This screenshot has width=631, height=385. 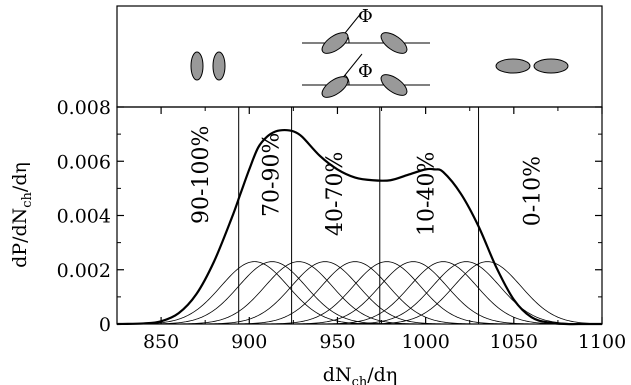 What do you see at coordinates (84, 108) in the screenshot?
I see `y-tick-label: 0.008` at bounding box center [84, 108].